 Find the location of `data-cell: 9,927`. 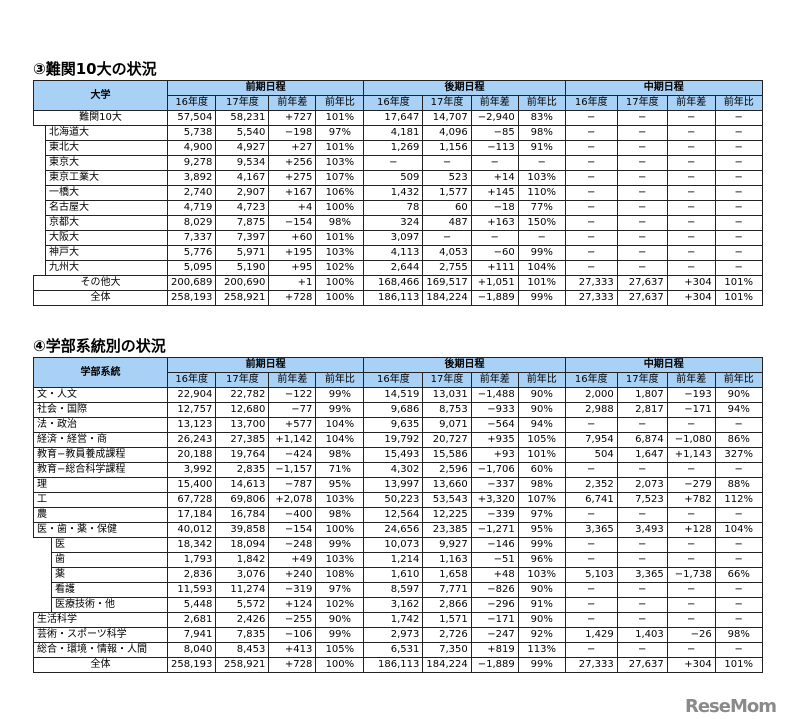

data-cell: 9,927 is located at coordinates (447, 545).